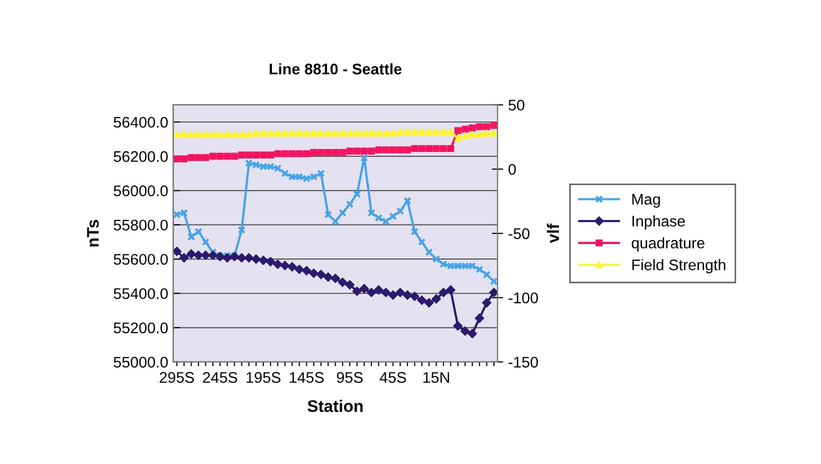 The height and width of the screenshot is (464, 821). What do you see at coordinates (141, 328) in the screenshot?
I see `y-tick-label: 55200.0` at bounding box center [141, 328].